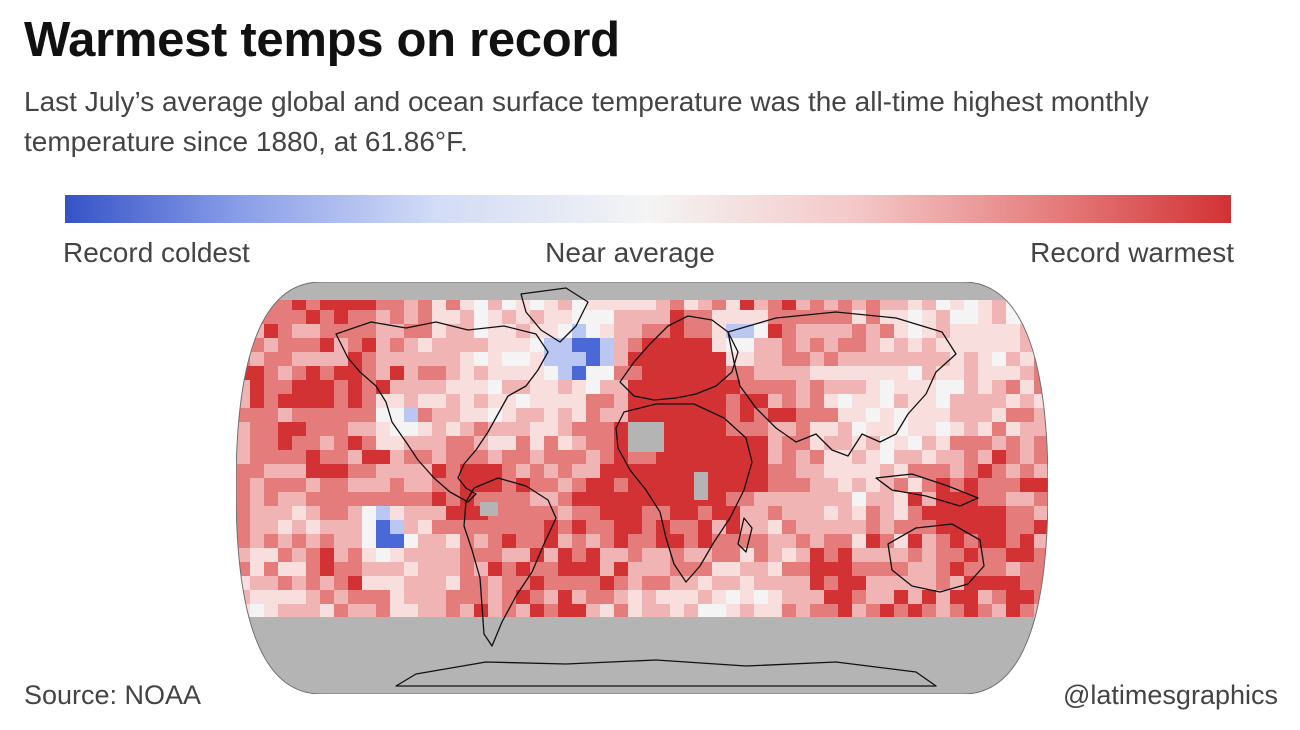 This screenshot has height=730, width=1300. Describe the element at coordinates (842, 384) in the screenshot. I see `asia-outline` at that location.